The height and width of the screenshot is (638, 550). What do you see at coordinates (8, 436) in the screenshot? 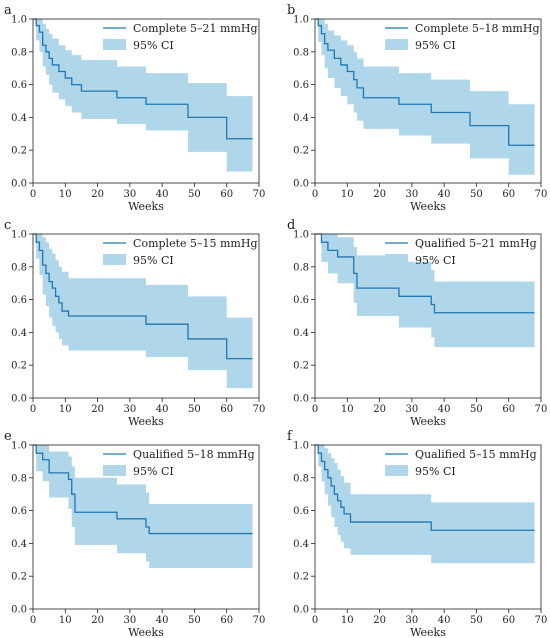
I see `panel-letter: e` at bounding box center [8, 436].